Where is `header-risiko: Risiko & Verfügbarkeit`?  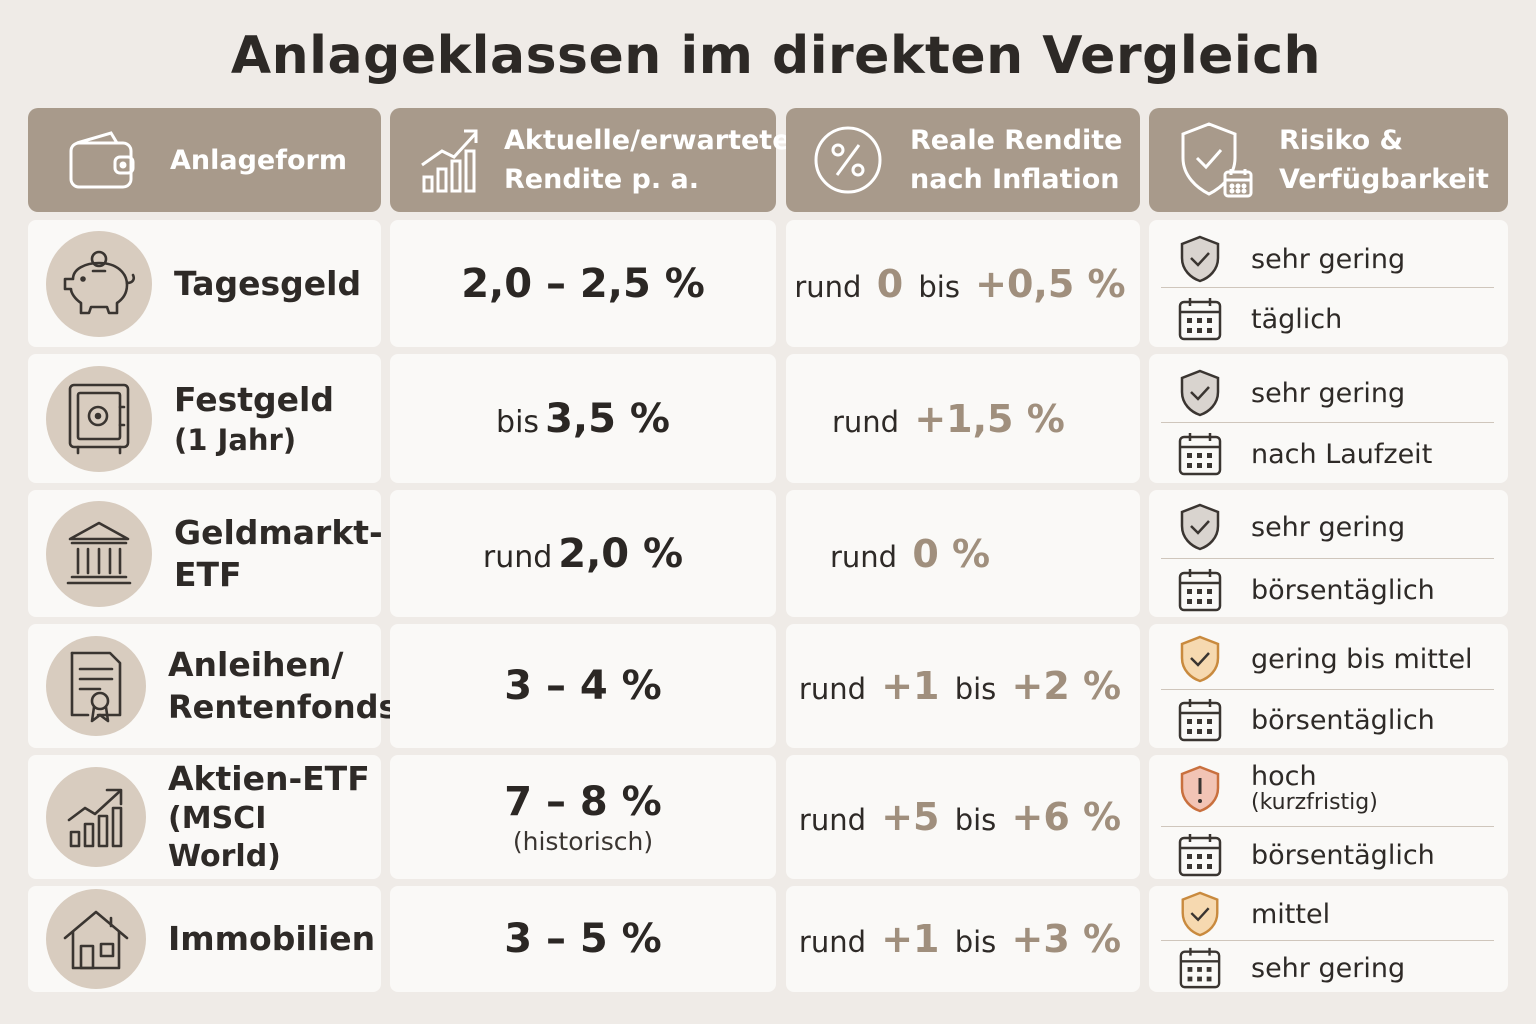
header-risiko: Risiko & Verfügbarkeit is located at coordinates (1328, 160).